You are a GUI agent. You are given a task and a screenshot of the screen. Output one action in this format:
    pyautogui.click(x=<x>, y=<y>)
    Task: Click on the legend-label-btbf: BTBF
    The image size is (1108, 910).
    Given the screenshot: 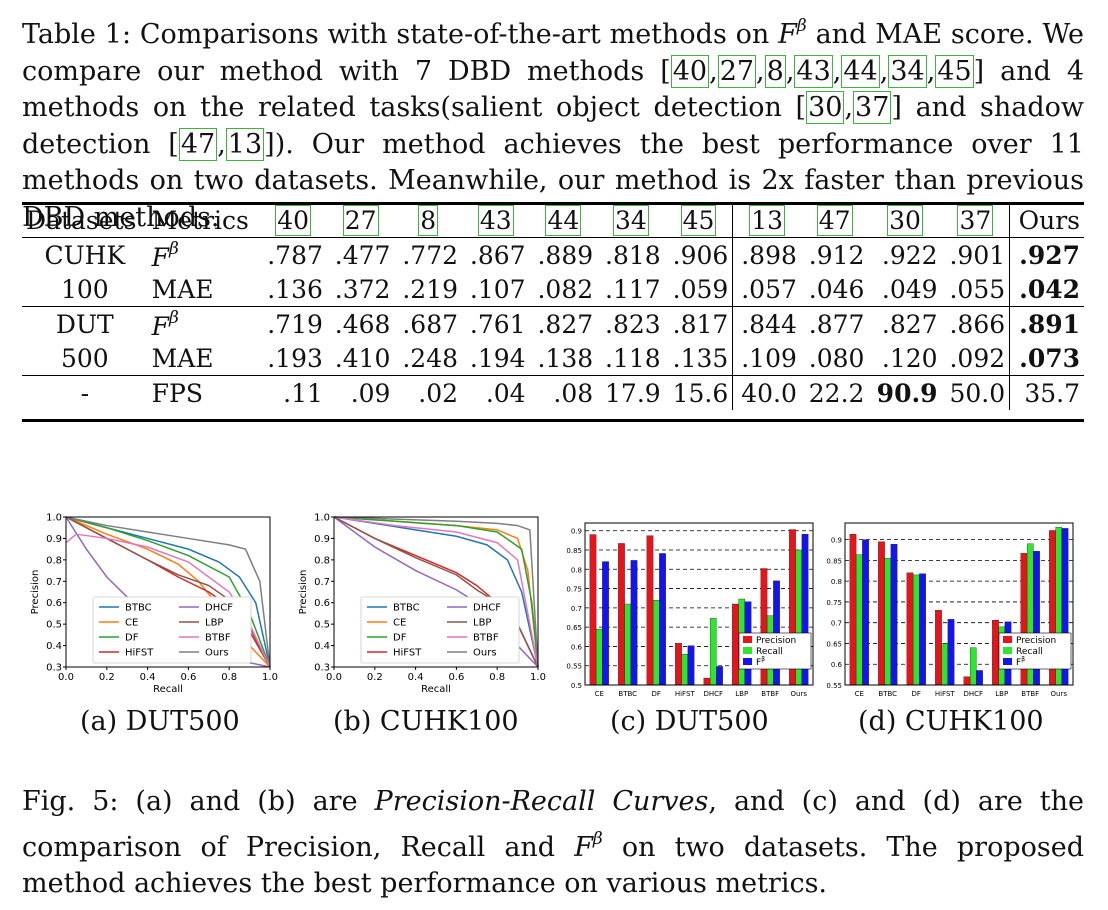 What is the action you would take?
    pyautogui.click(x=218, y=638)
    